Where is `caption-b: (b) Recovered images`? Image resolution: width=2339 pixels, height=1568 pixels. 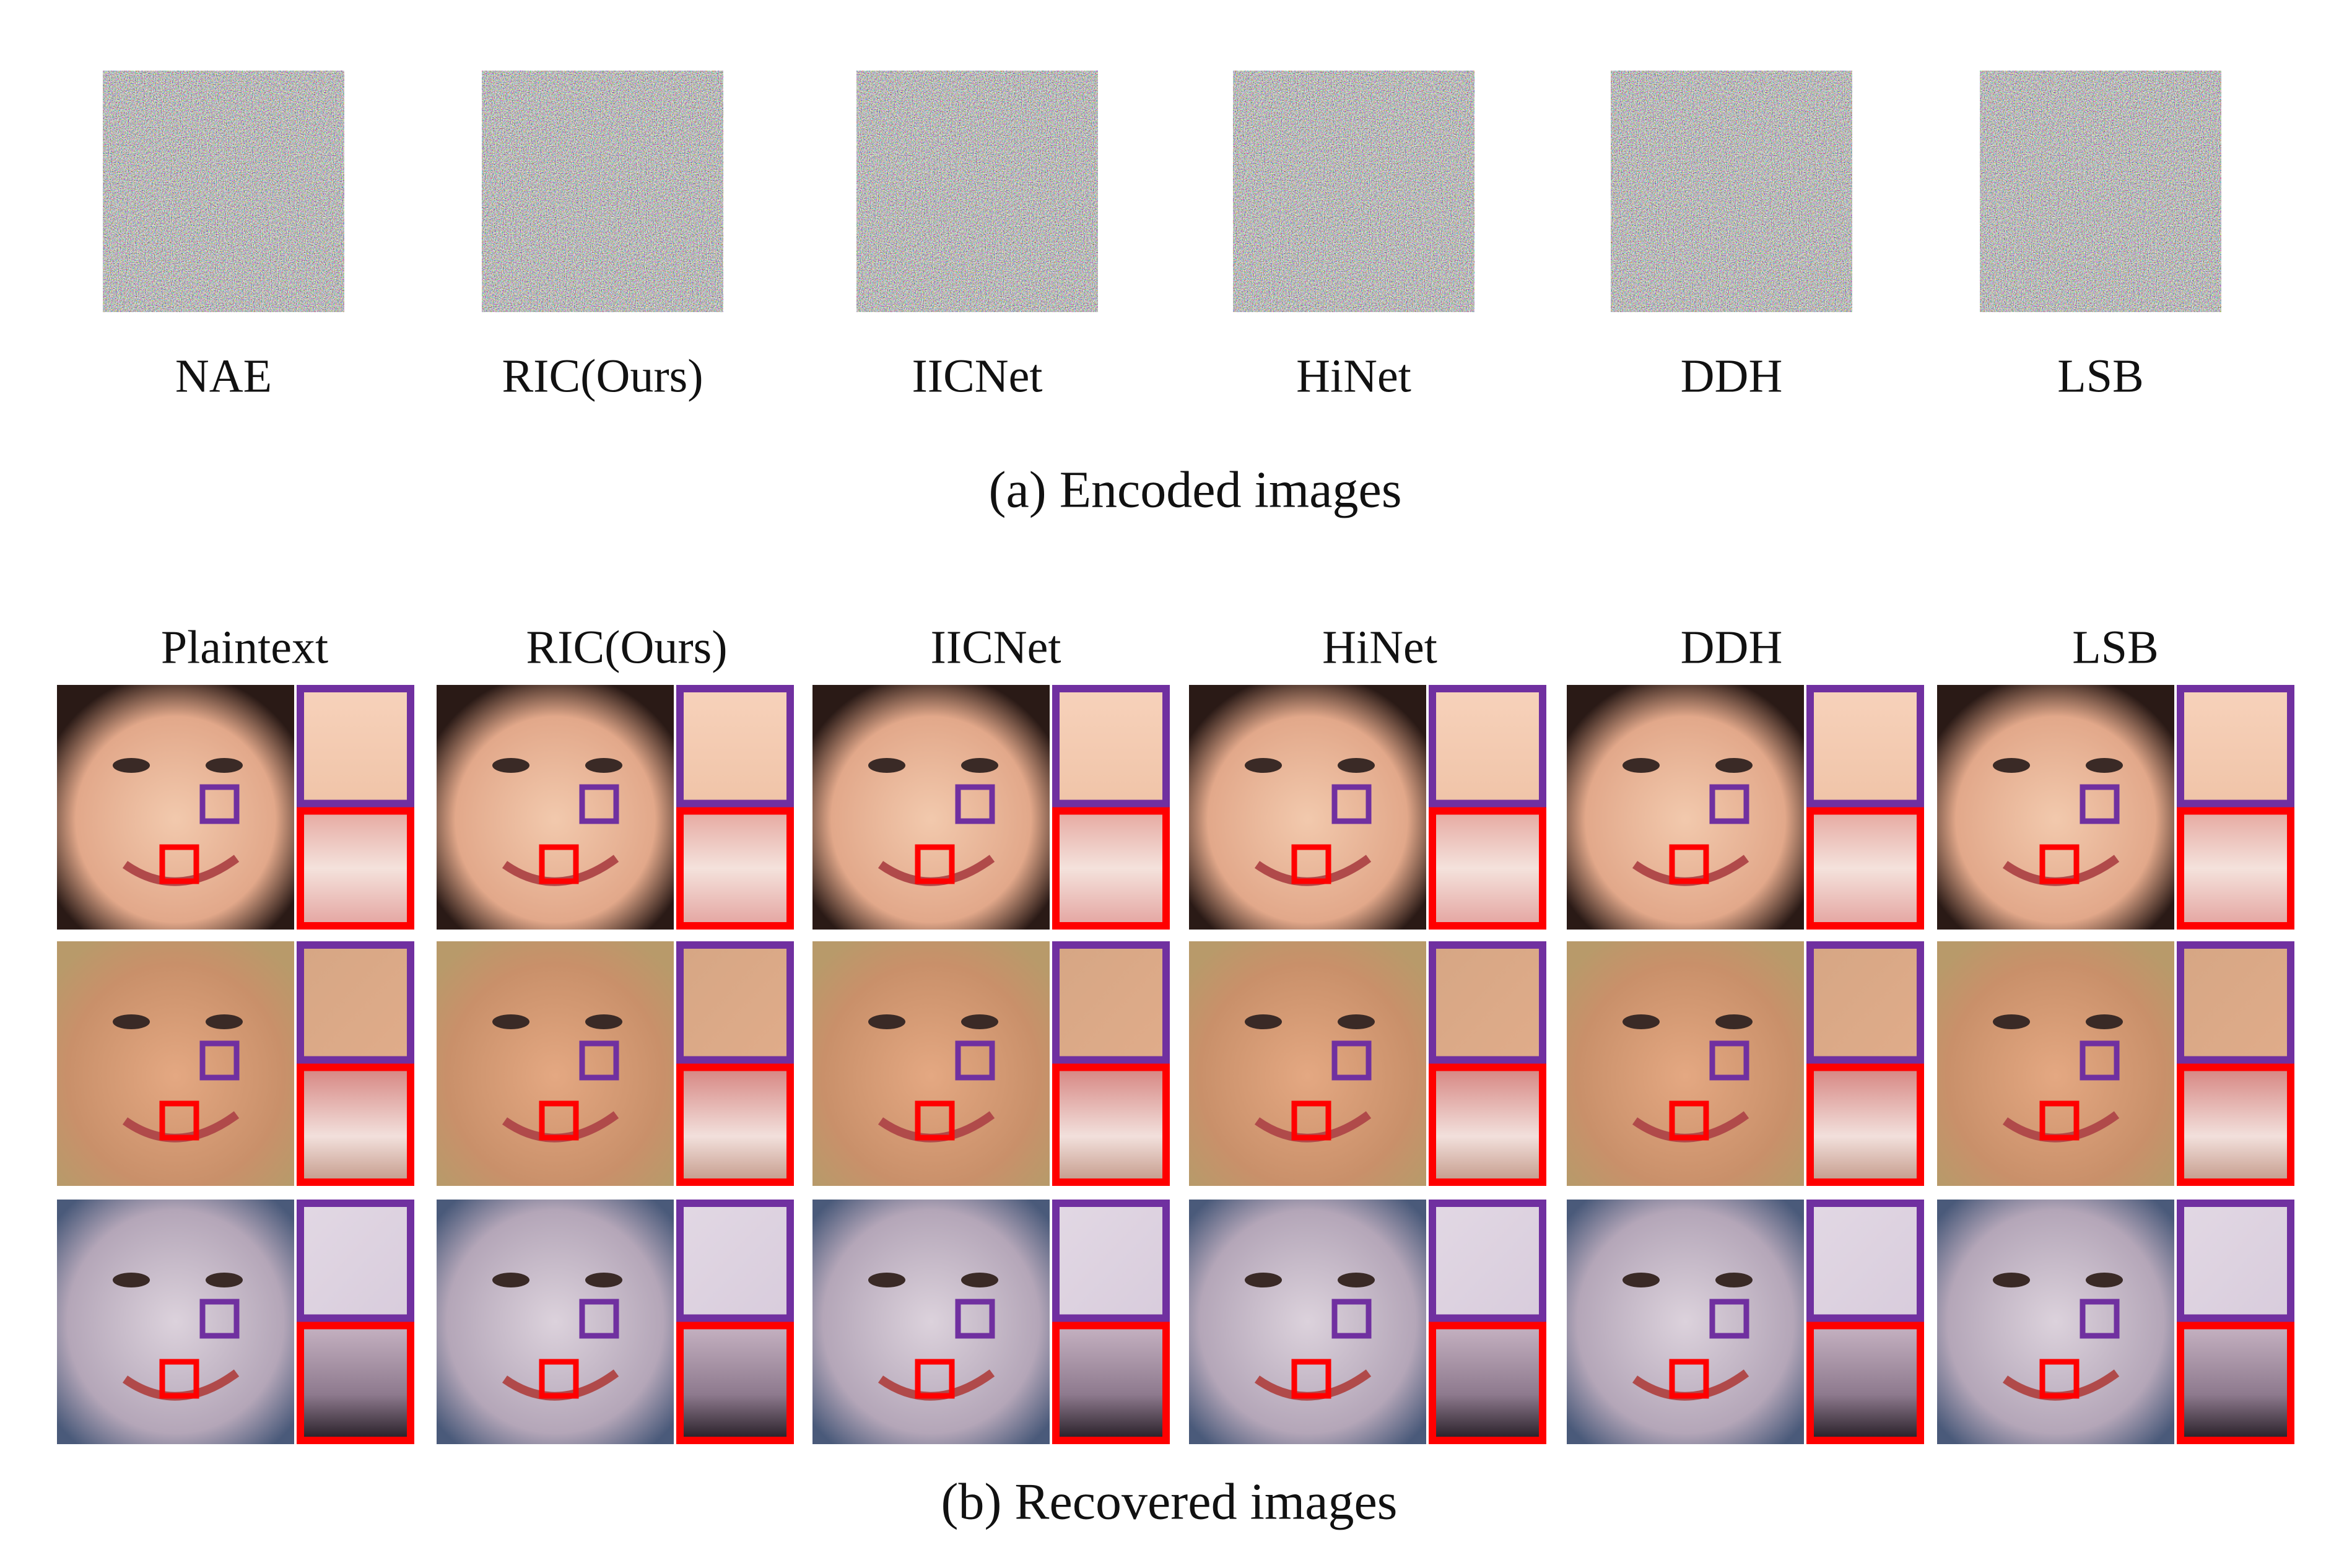
caption-b: (b) Recovered images is located at coordinates (1169, 1502).